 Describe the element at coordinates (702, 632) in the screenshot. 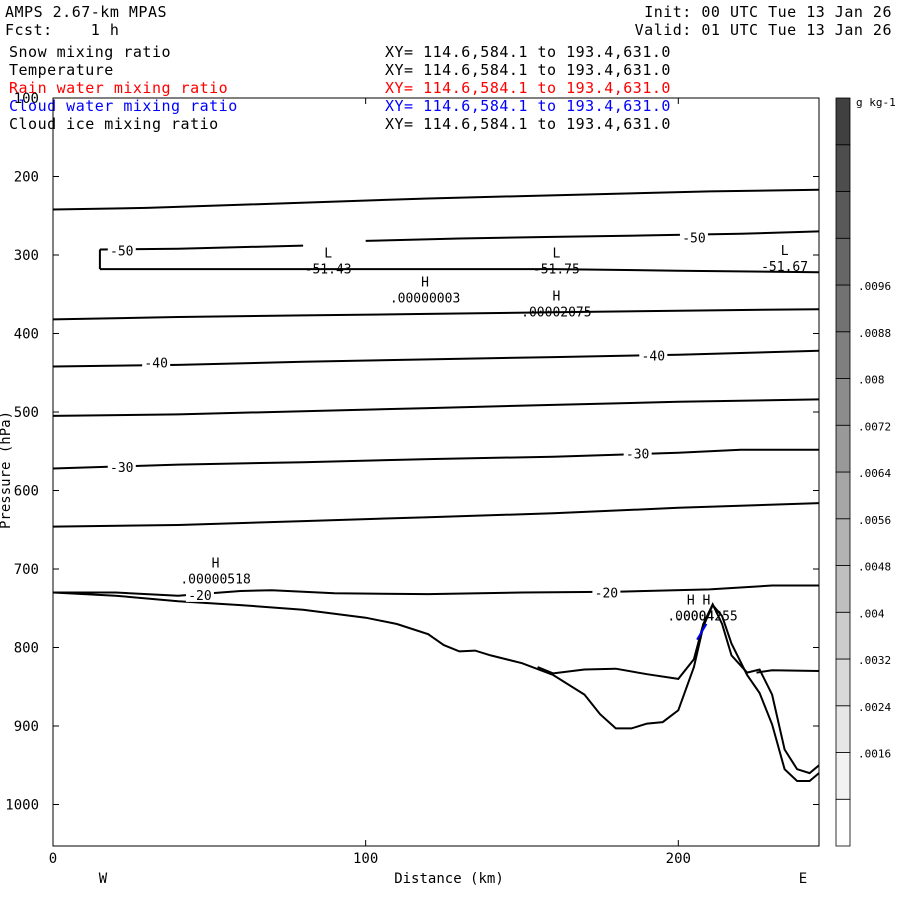

I see `cloud-water-contour` at that location.